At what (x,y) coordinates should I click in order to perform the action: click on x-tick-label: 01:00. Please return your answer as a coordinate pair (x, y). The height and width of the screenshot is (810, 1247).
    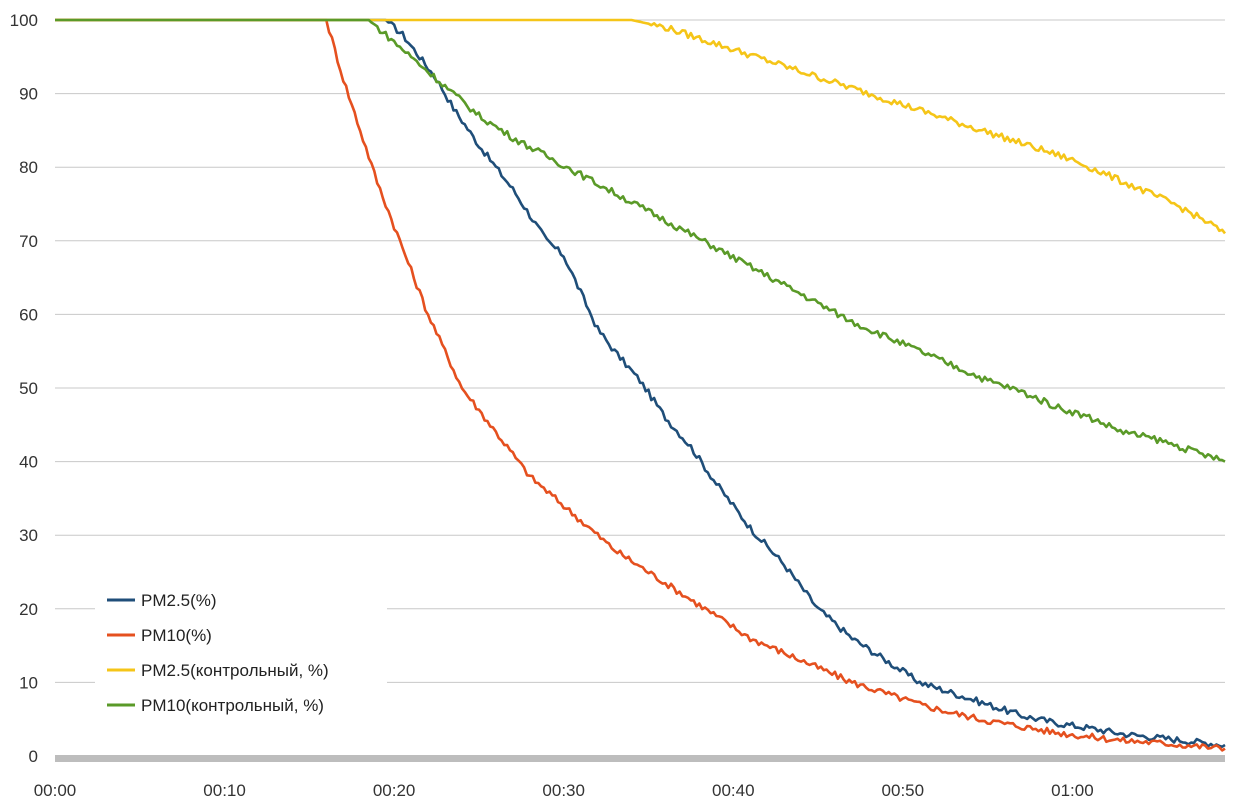
    Looking at the image, I should click on (1072, 790).